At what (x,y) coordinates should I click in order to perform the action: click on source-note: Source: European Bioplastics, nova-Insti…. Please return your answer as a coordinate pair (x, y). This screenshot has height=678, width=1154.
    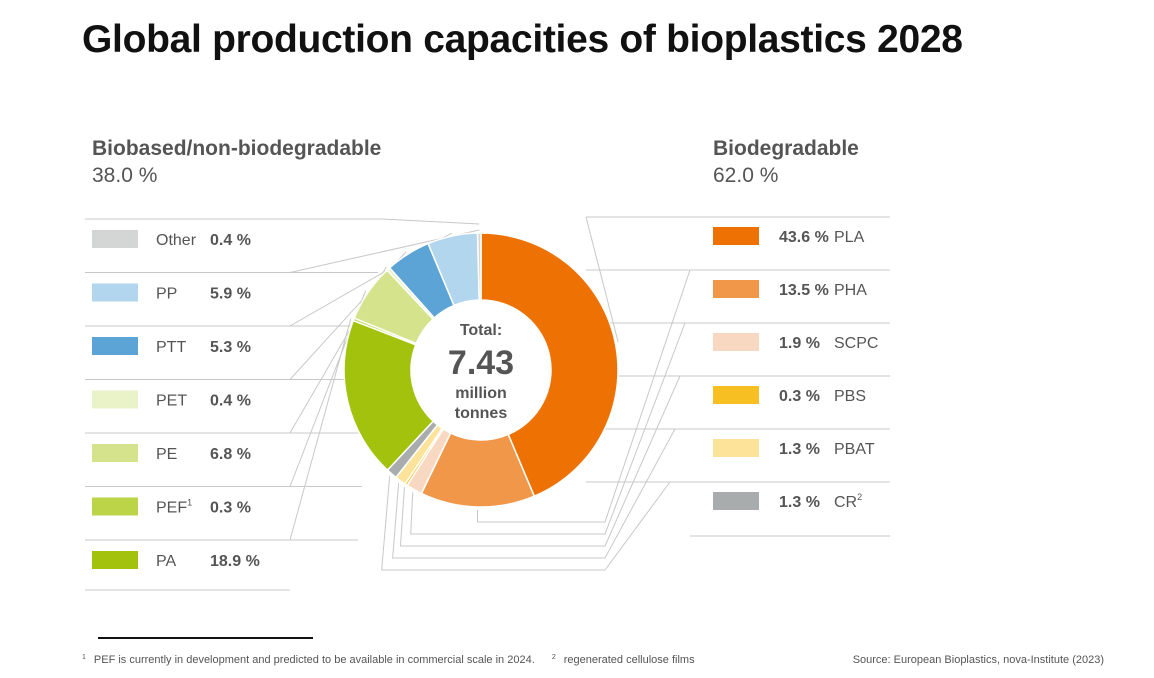
    Looking at the image, I should click on (978, 660).